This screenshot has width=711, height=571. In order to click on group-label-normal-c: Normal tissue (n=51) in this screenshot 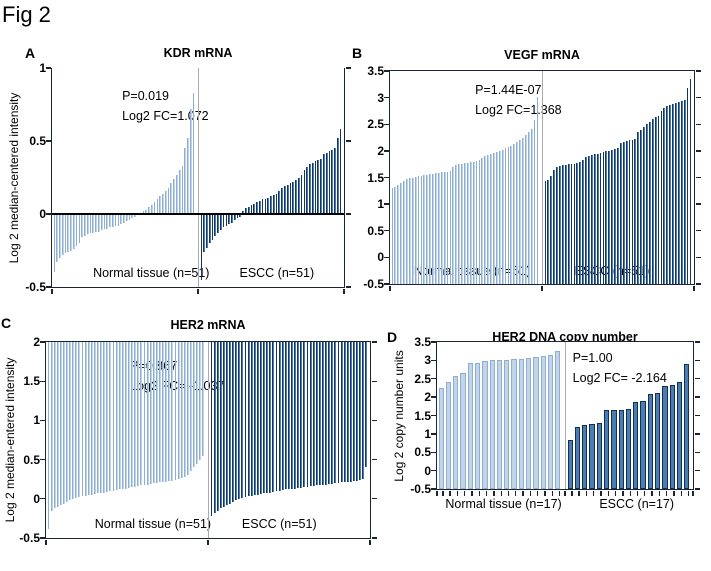, I will do `click(153, 524)`.